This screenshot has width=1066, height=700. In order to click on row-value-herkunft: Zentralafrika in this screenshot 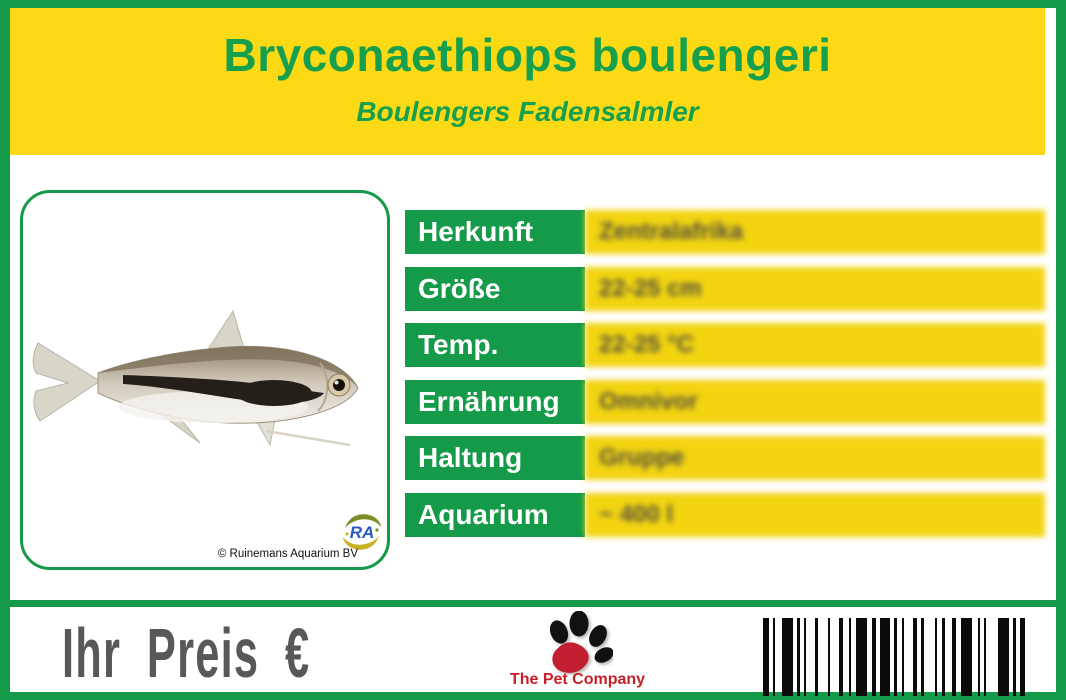, I will do `click(815, 232)`.